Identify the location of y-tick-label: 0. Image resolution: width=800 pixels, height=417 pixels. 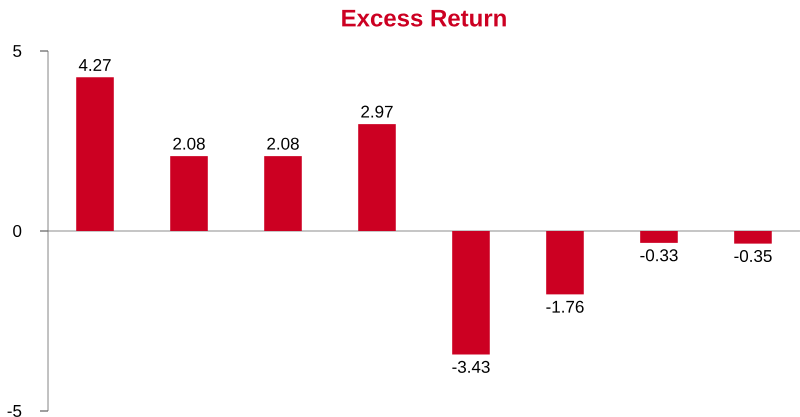
(17, 231).